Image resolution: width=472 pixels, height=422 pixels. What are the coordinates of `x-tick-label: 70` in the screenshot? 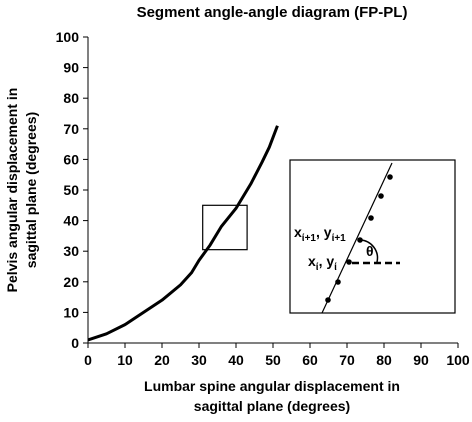 It's located at (347, 360).